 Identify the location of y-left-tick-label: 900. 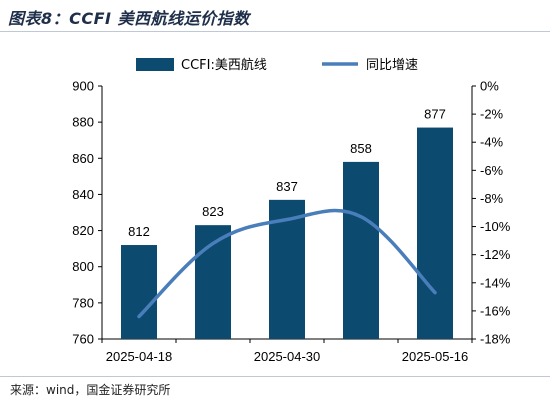
(83, 86).